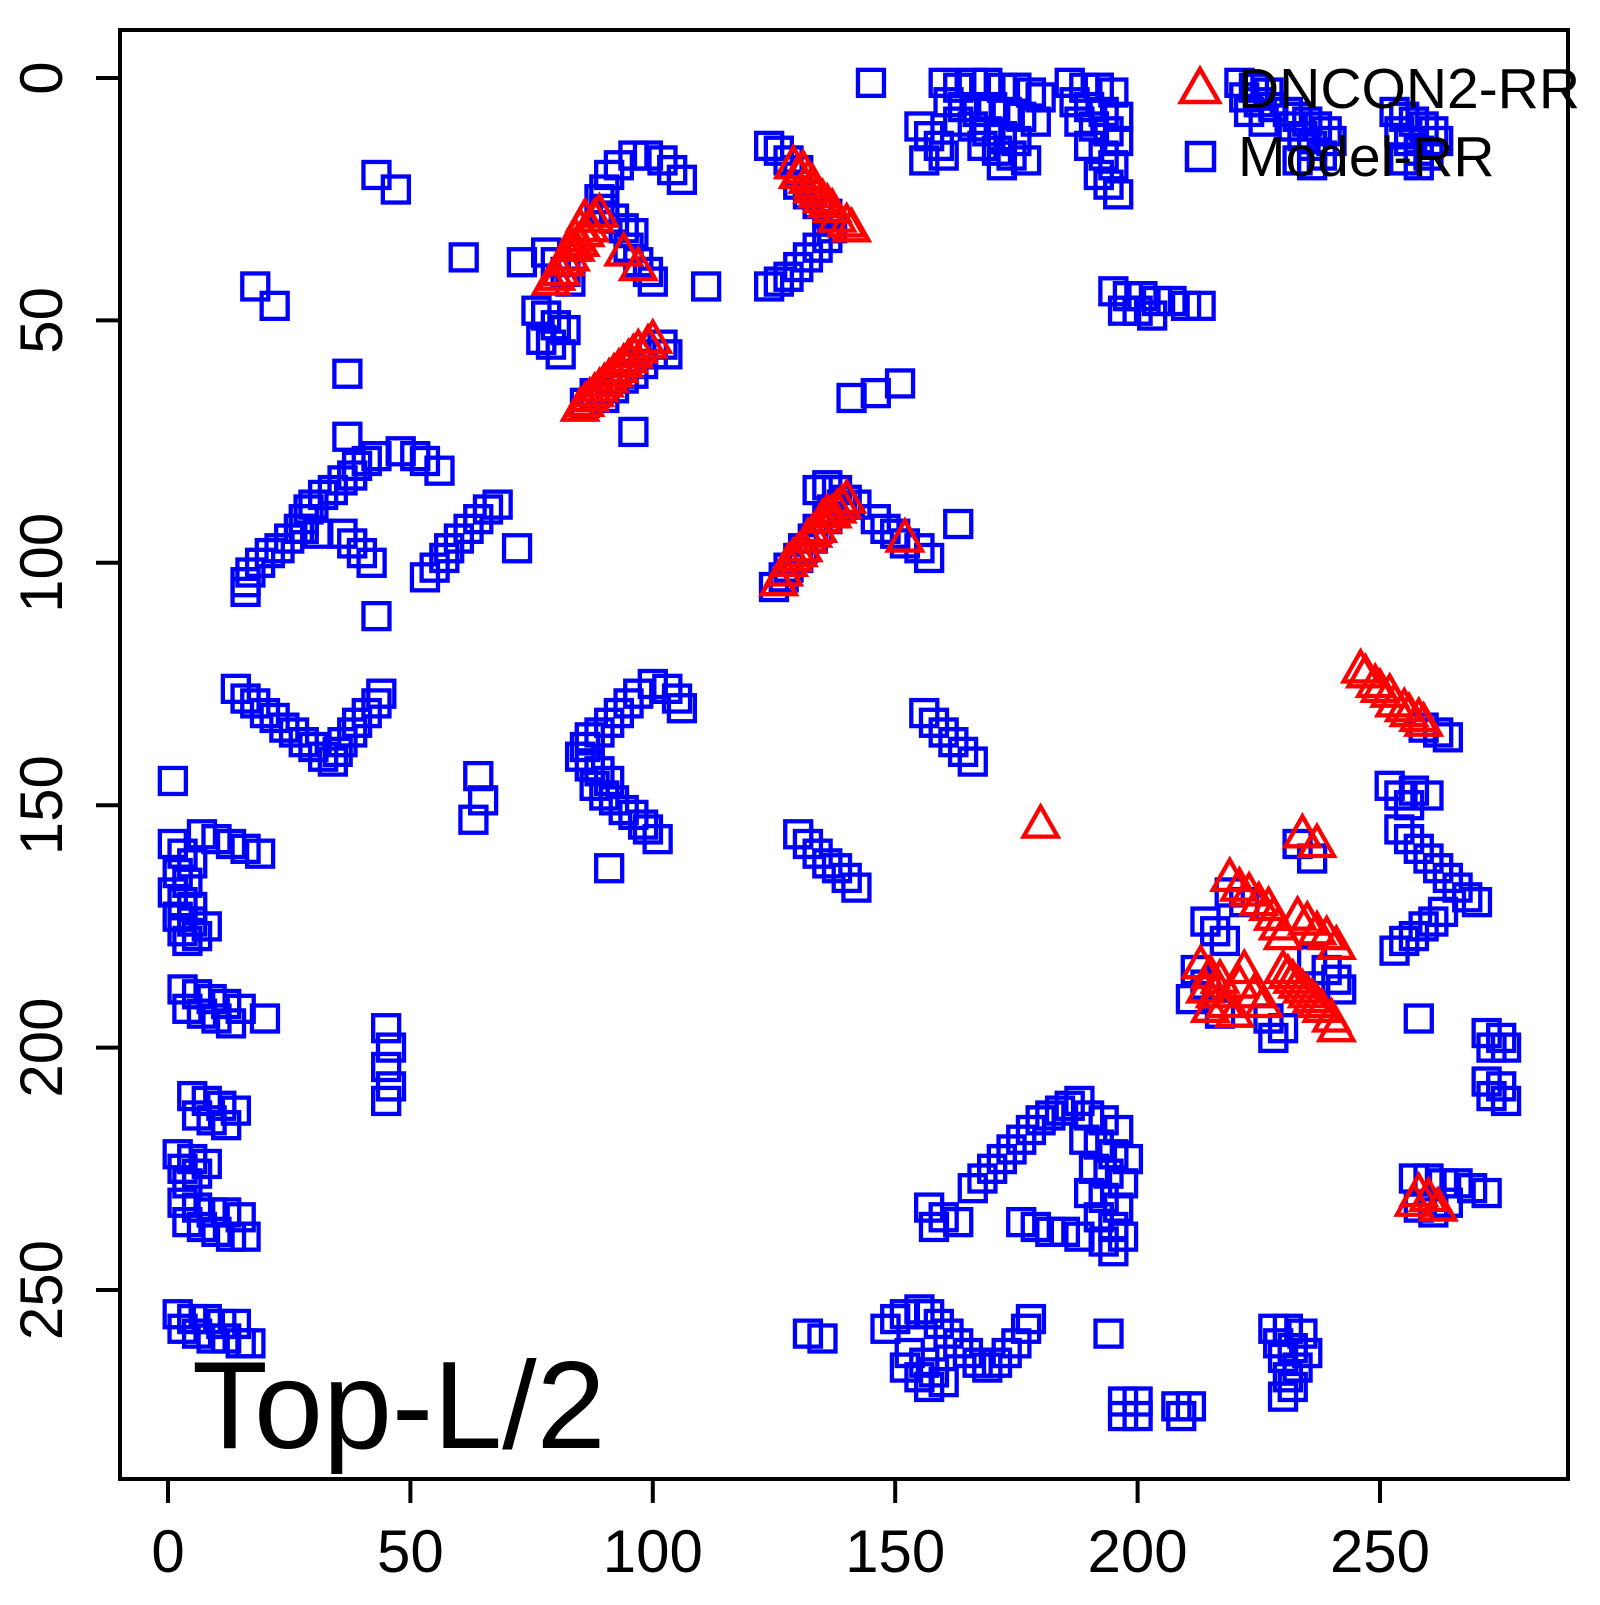 This screenshot has width=1600, height=1605. What do you see at coordinates (653, 1551) in the screenshot?
I see `x-tick-label: 100` at bounding box center [653, 1551].